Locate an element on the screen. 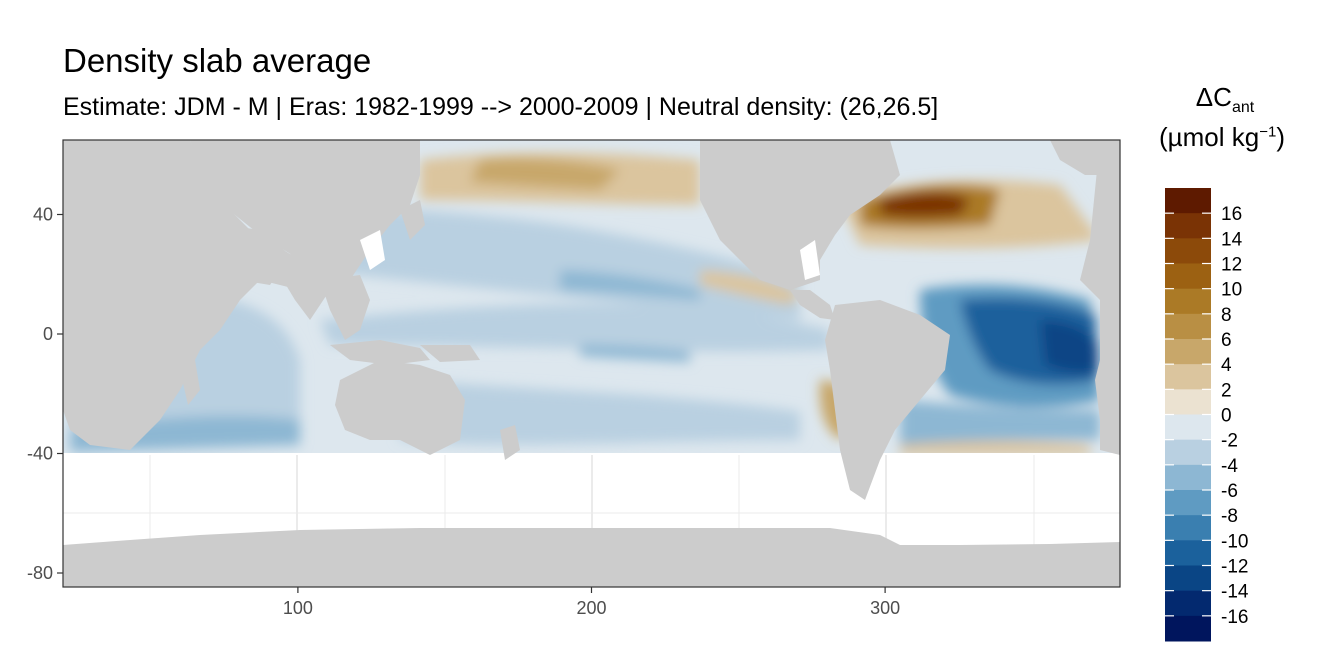  sw-pacific-blue is located at coordinates (635, 353).